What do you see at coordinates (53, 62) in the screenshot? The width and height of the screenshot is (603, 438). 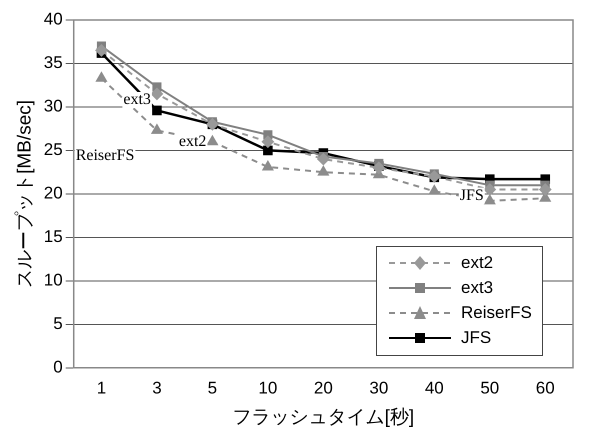 I see `y-tick-label: 35` at bounding box center [53, 62].